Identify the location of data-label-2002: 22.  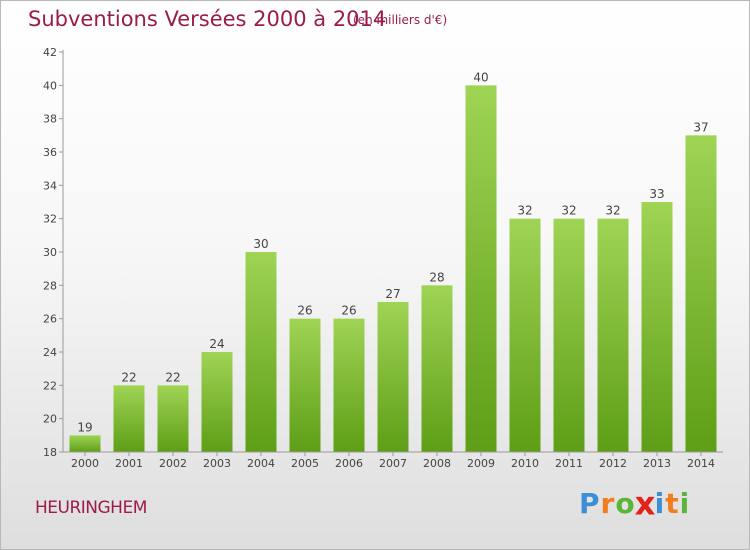
(172, 377).